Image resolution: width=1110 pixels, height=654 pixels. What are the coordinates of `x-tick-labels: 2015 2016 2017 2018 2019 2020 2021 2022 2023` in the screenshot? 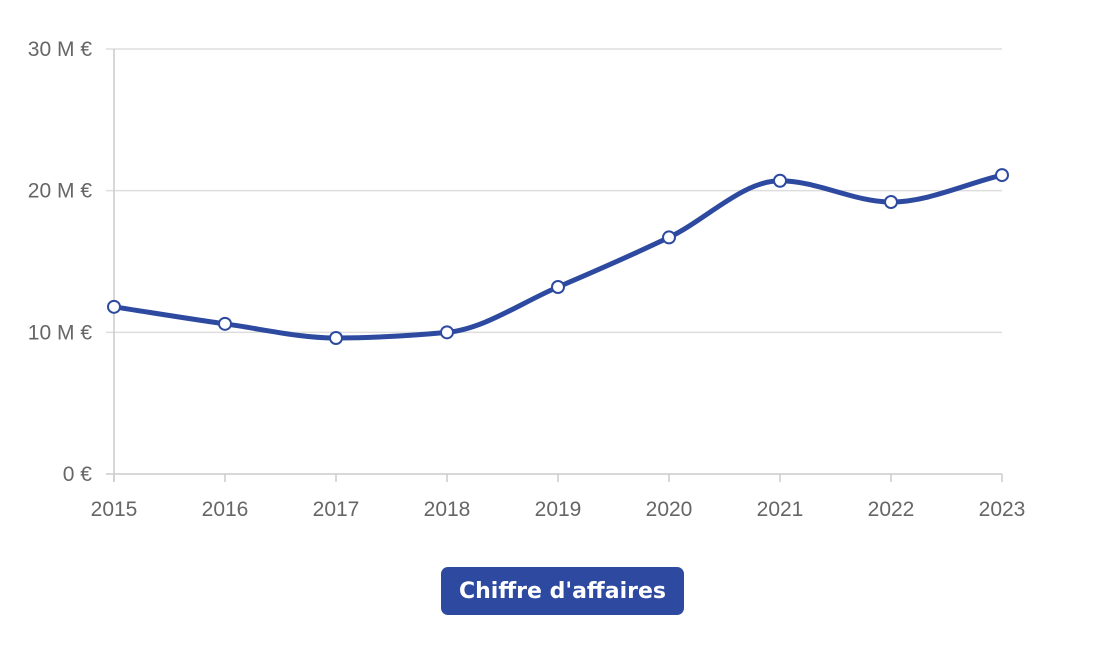 It's located at (558, 509).